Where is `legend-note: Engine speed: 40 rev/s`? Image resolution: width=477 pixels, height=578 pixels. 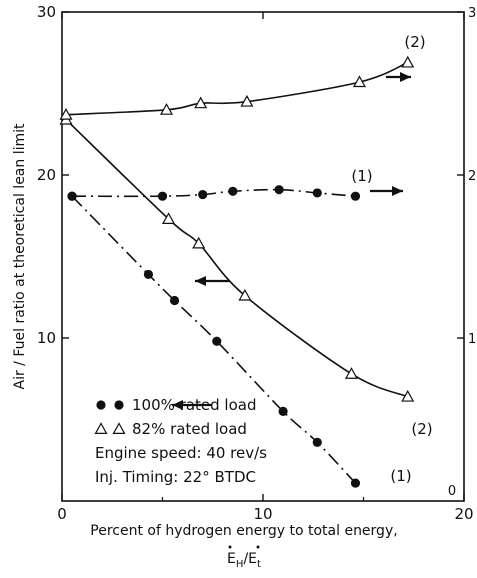 legend-note: Engine speed: 40 rev/s is located at coordinates (181, 453).